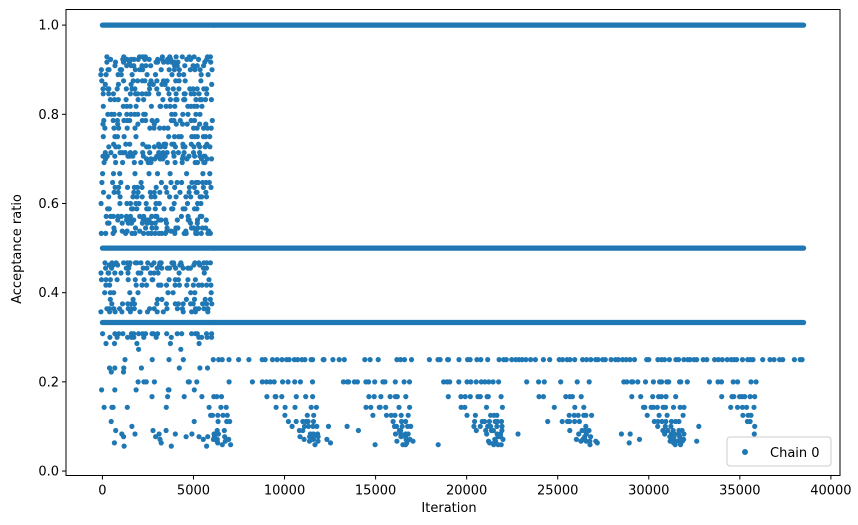 This screenshot has height=525, width=858. Describe the element at coordinates (48, 204) in the screenshot. I see `y-tick-label: 0.6` at that location.